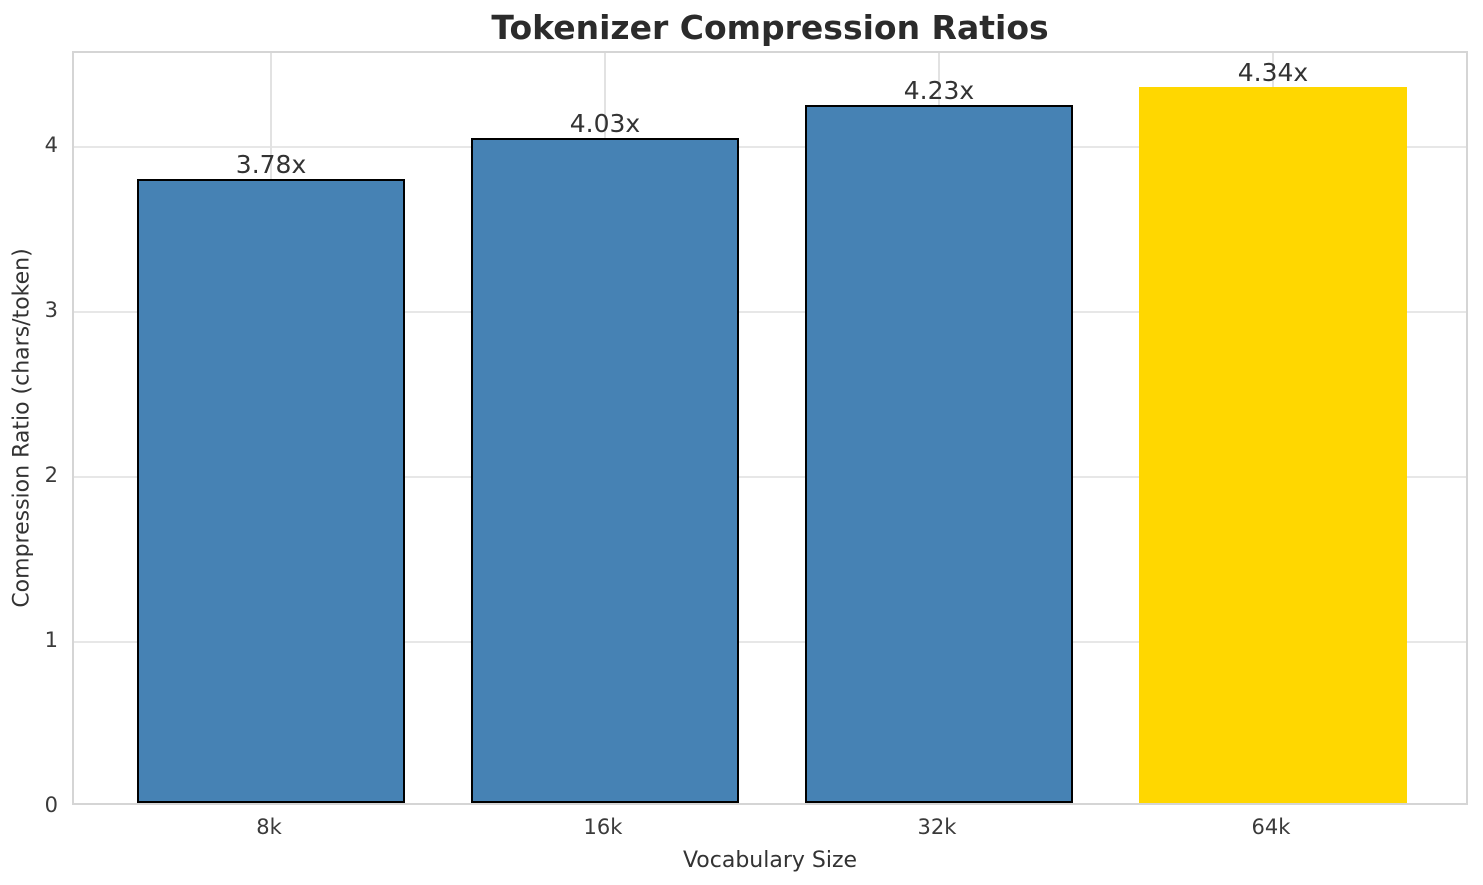 The width and height of the screenshot is (1483, 885). I want to click on bar-8k, so click(271, 491).